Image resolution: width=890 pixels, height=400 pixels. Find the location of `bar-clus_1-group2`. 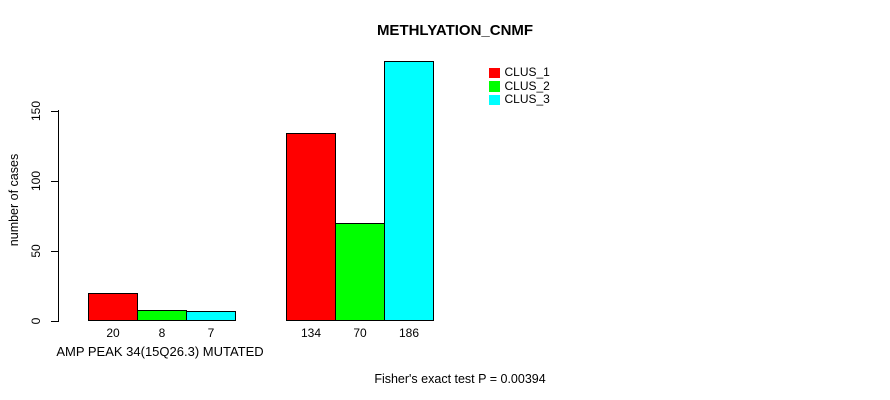

bar-clus_1-group2 is located at coordinates (311, 227).